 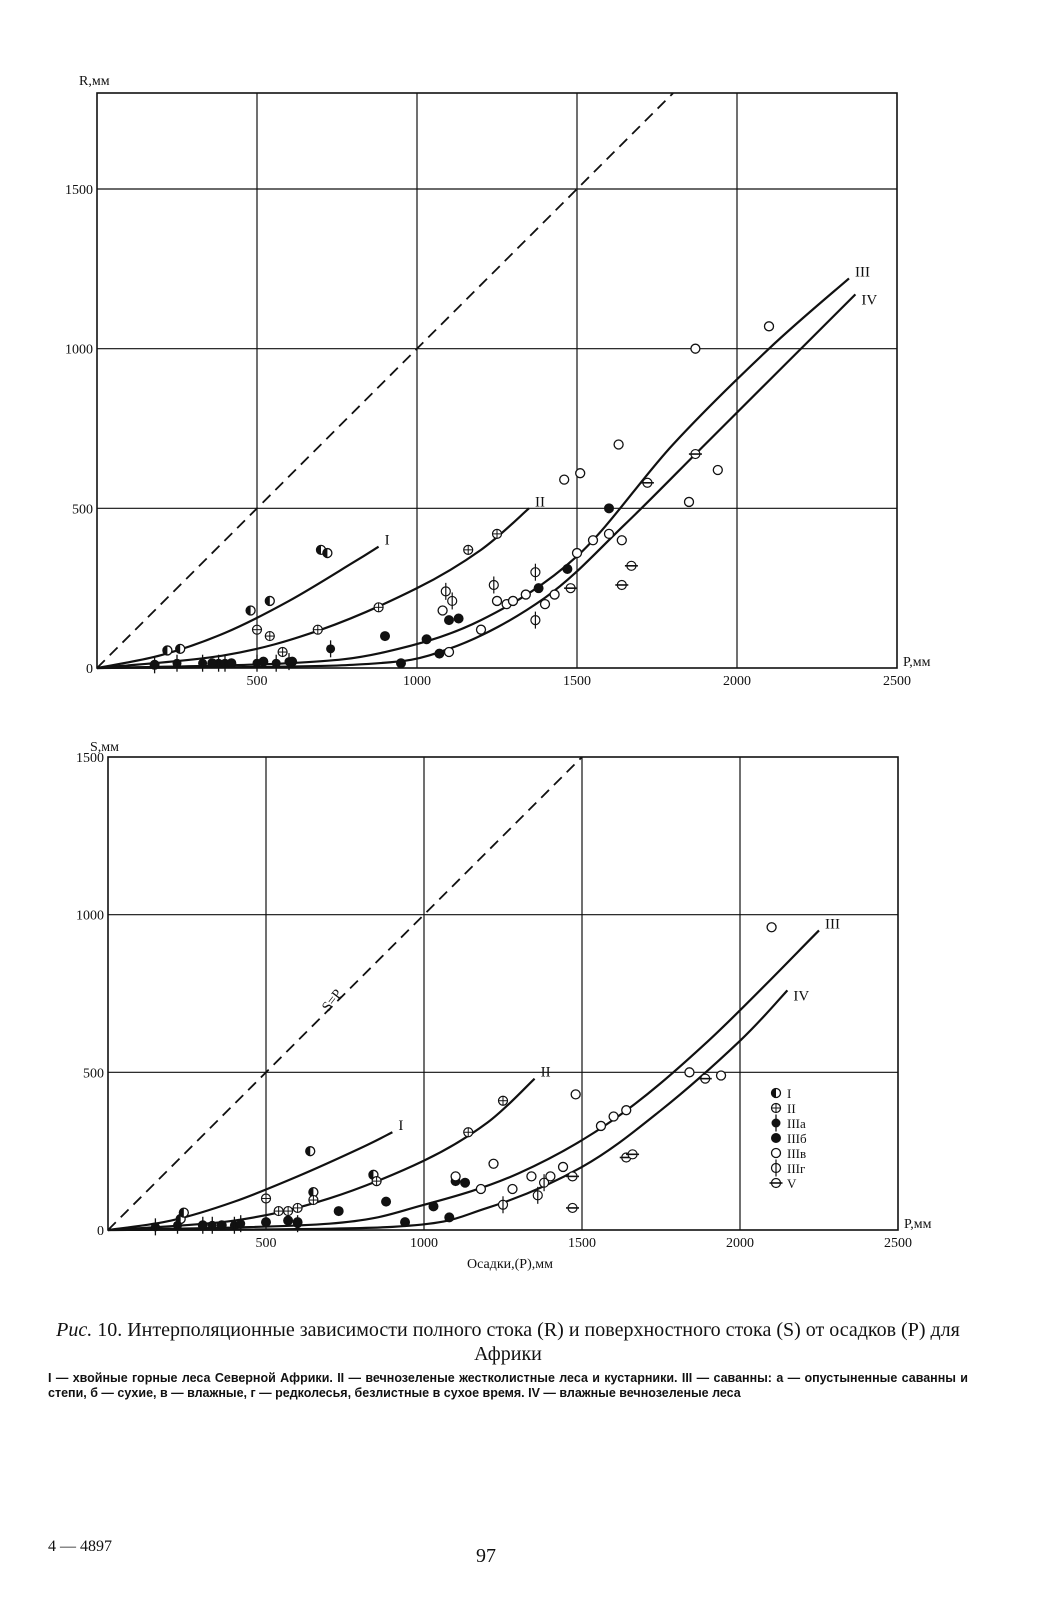 I want to click on y-axis-label: S,мм, so click(x=104, y=747).